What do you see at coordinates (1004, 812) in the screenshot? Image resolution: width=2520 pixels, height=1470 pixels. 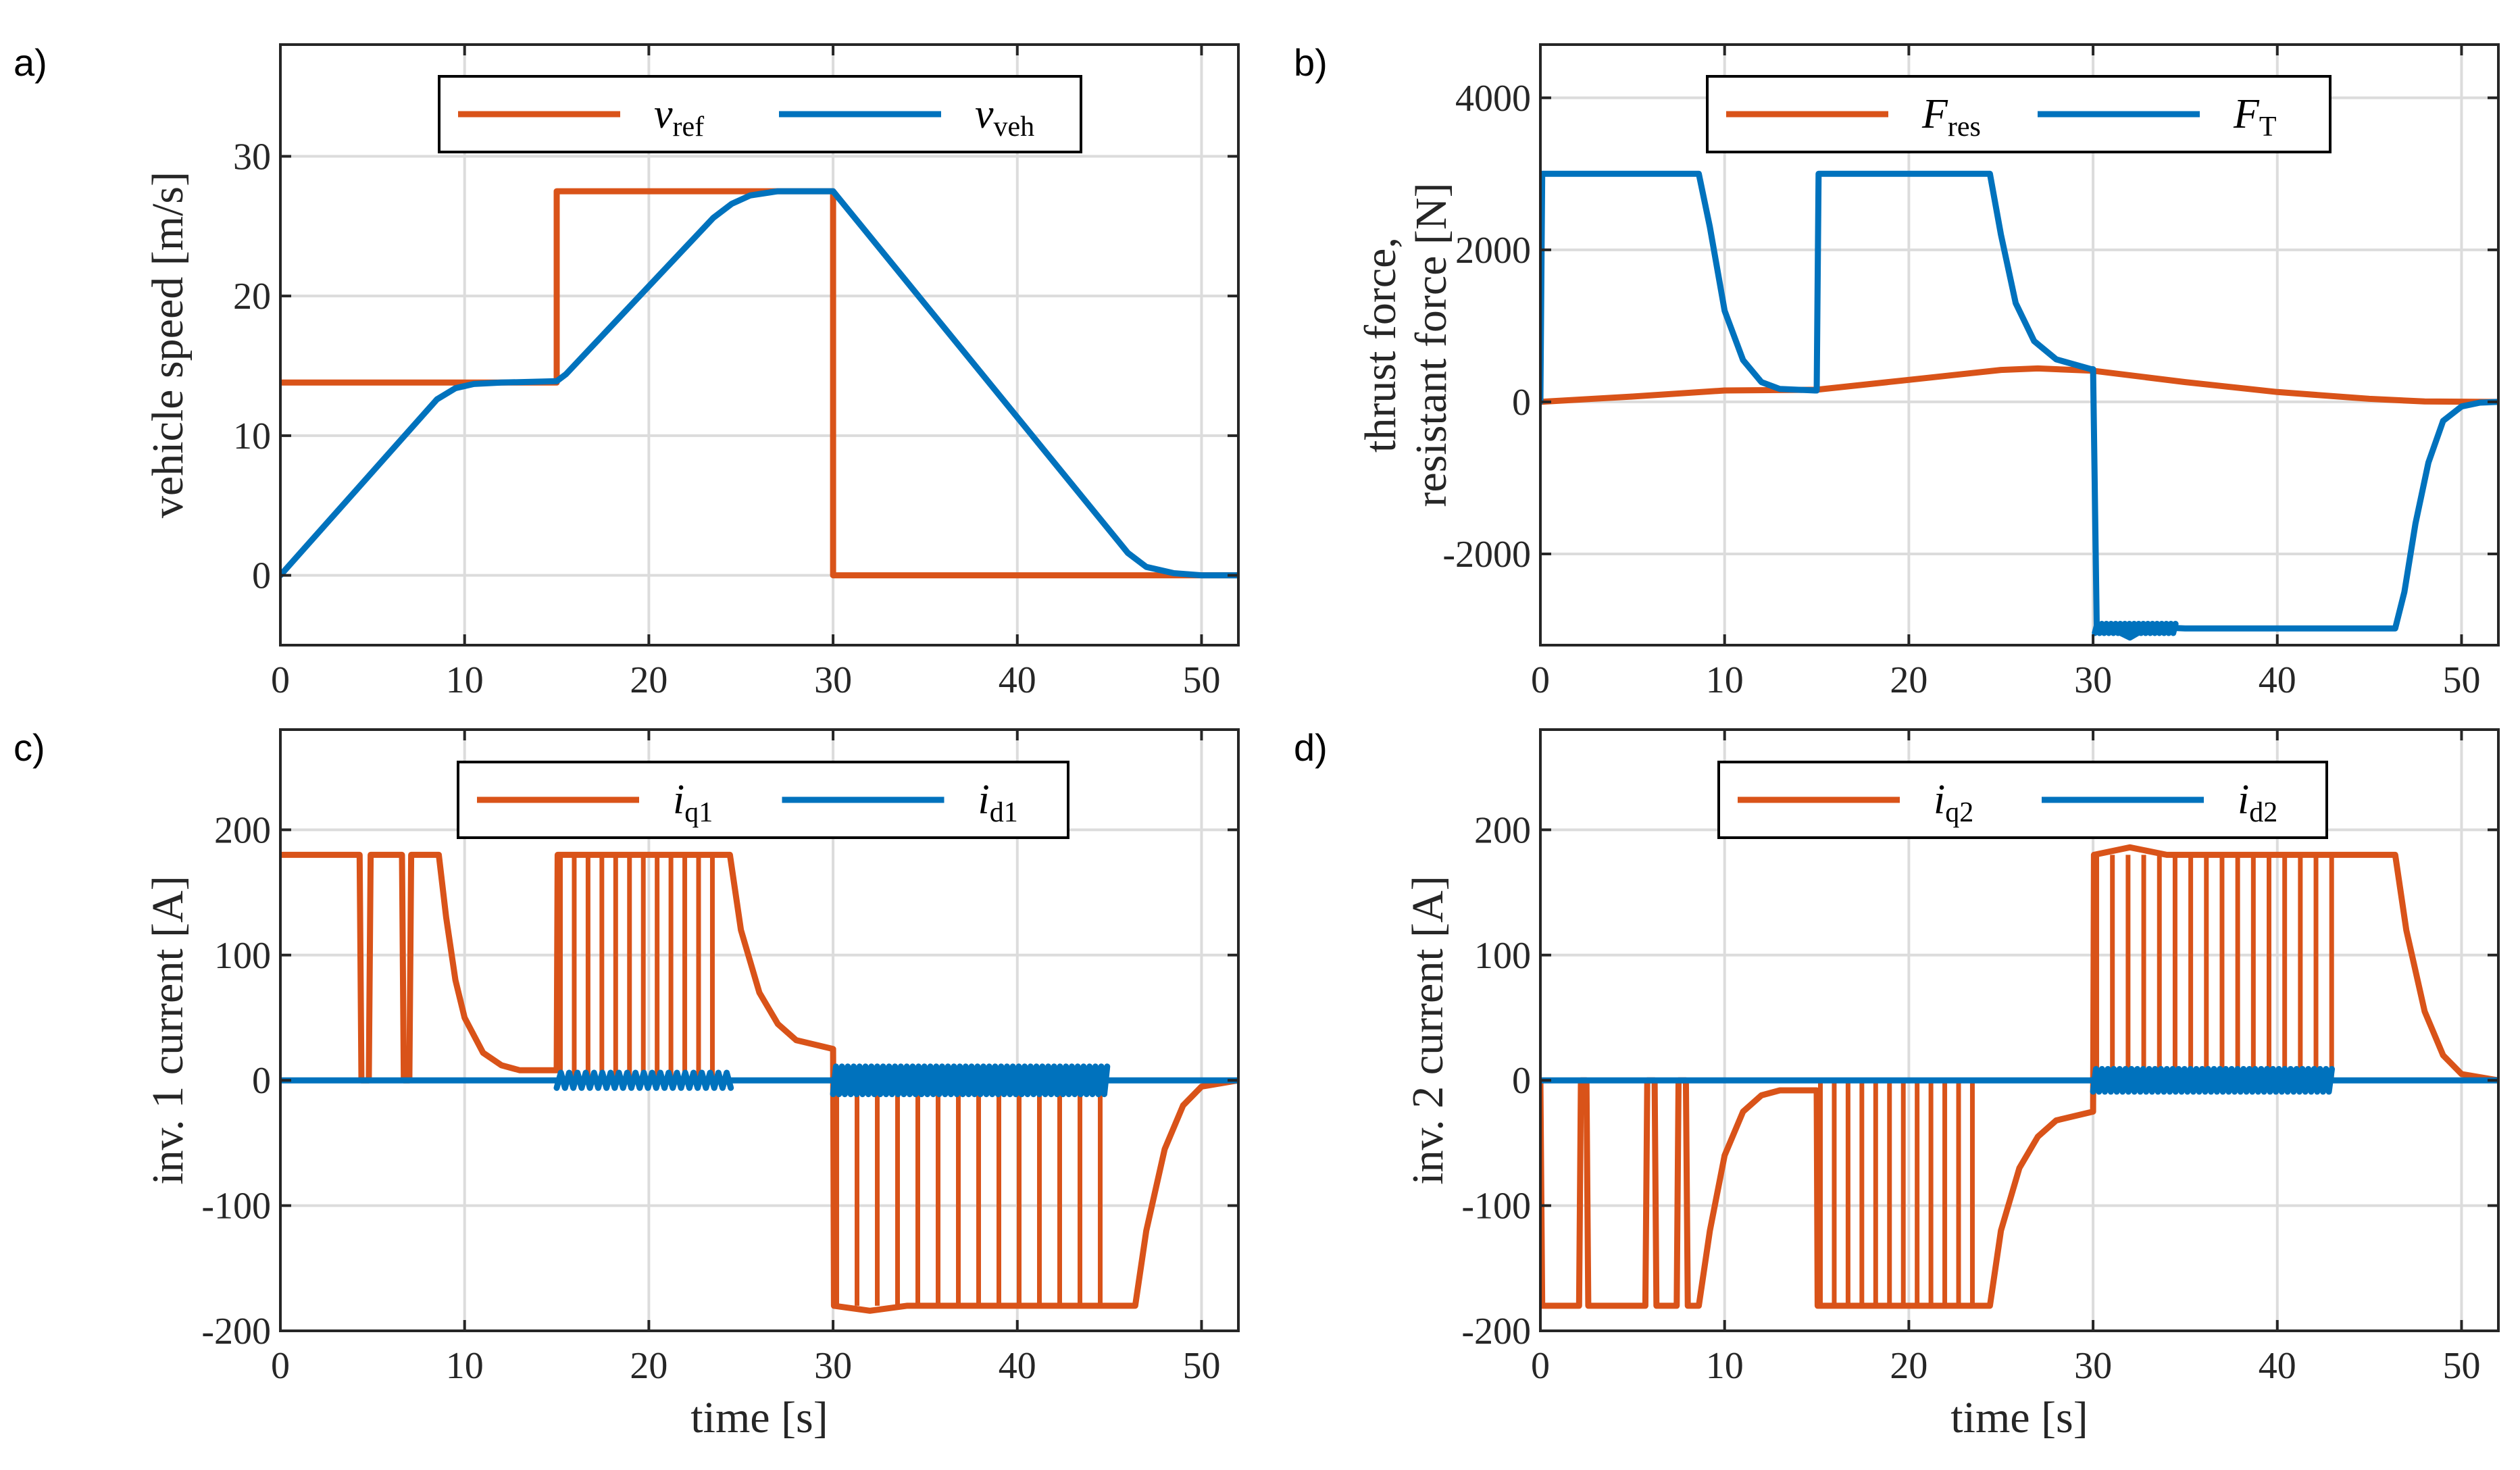 I see `legend-entry-sub: d1` at bounding box center [1004, 812].